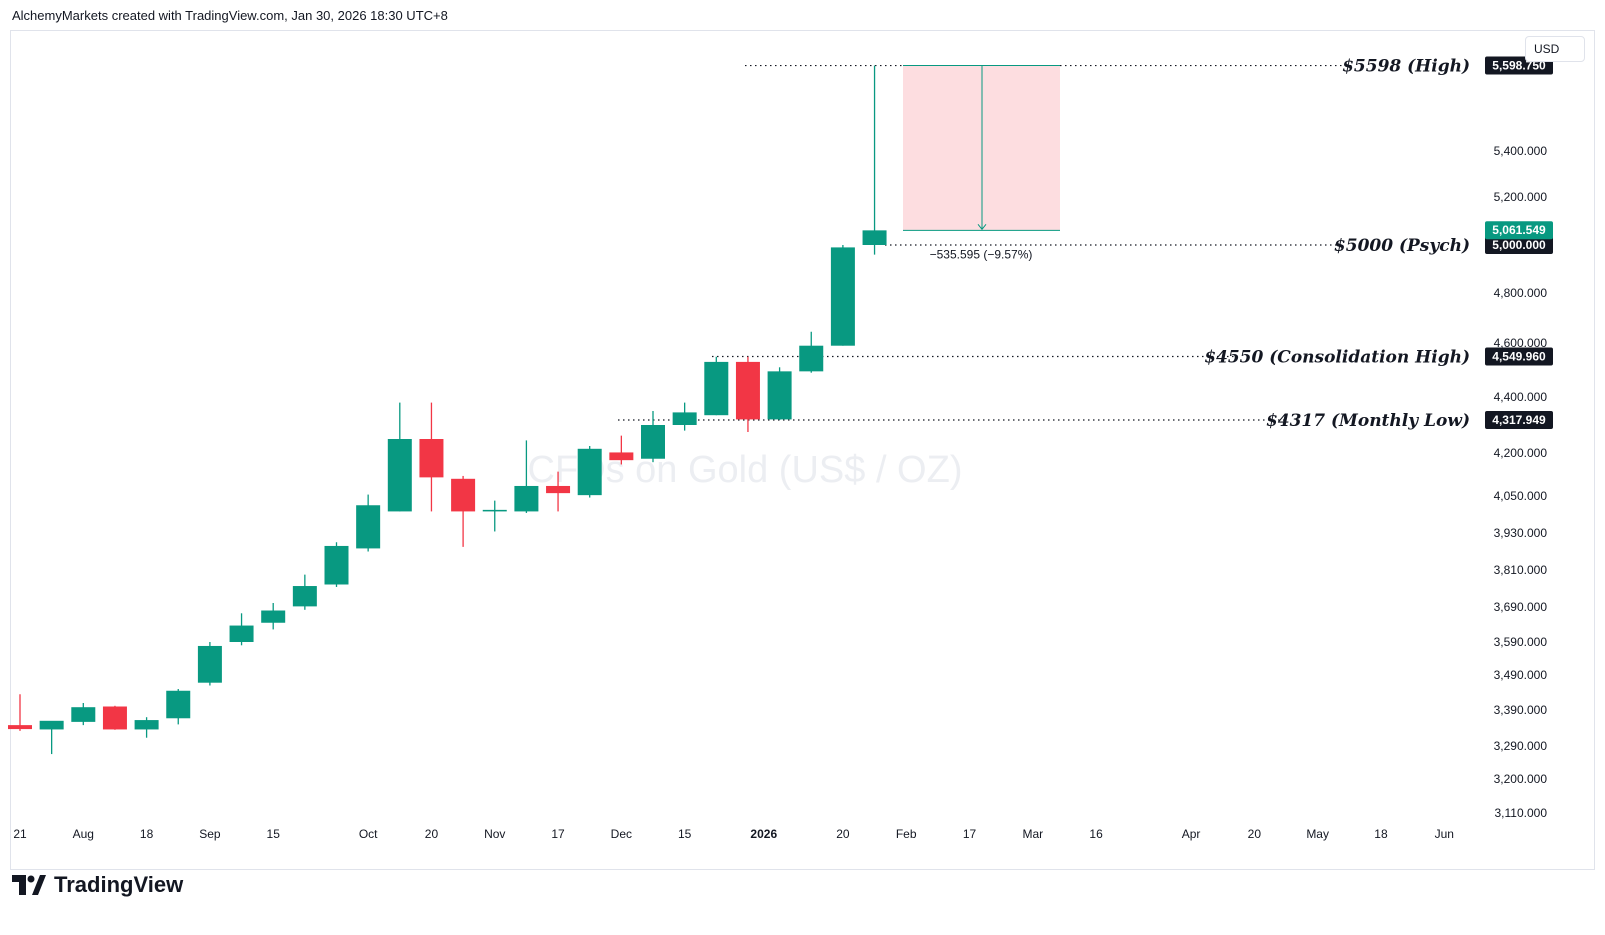 The width and height of the screenshot is (1605, 935). I want to click on time-tick-label: 16, so click(1096, 834).